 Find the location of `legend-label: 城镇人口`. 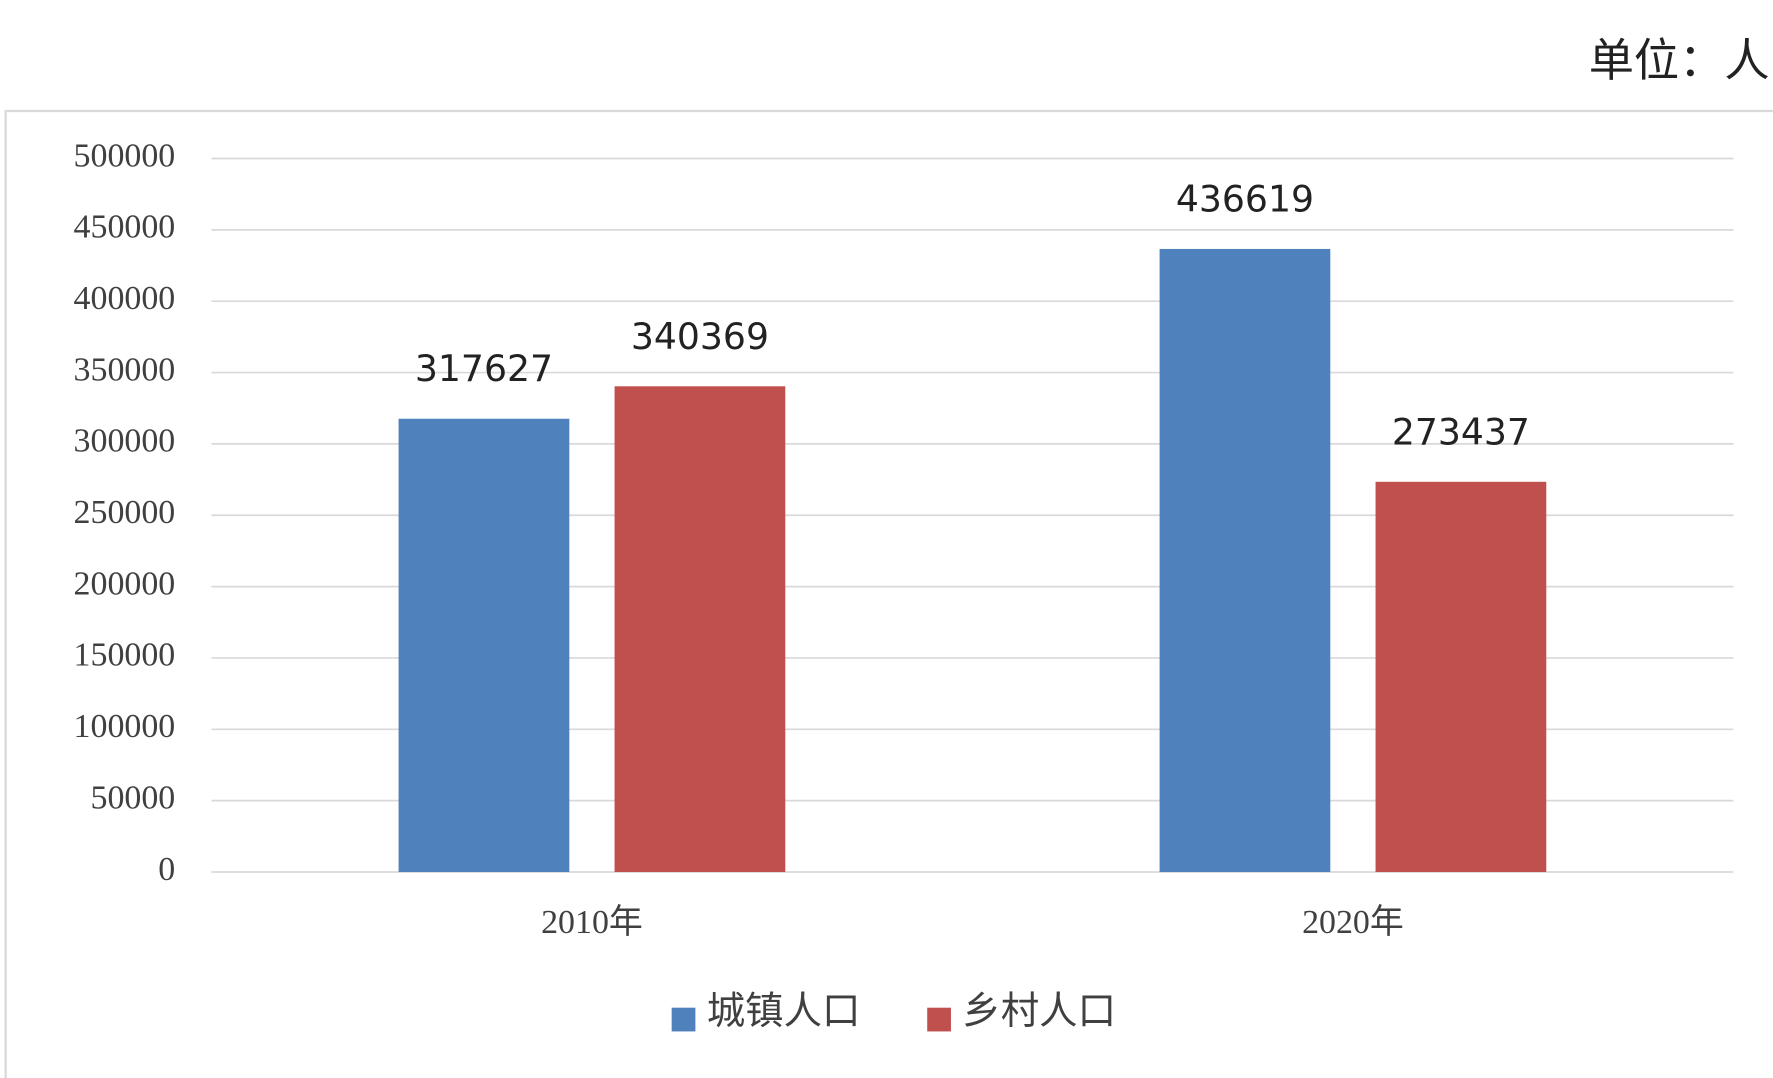

legend-label: 城镇人口 is located at coordinates (784, 1011).